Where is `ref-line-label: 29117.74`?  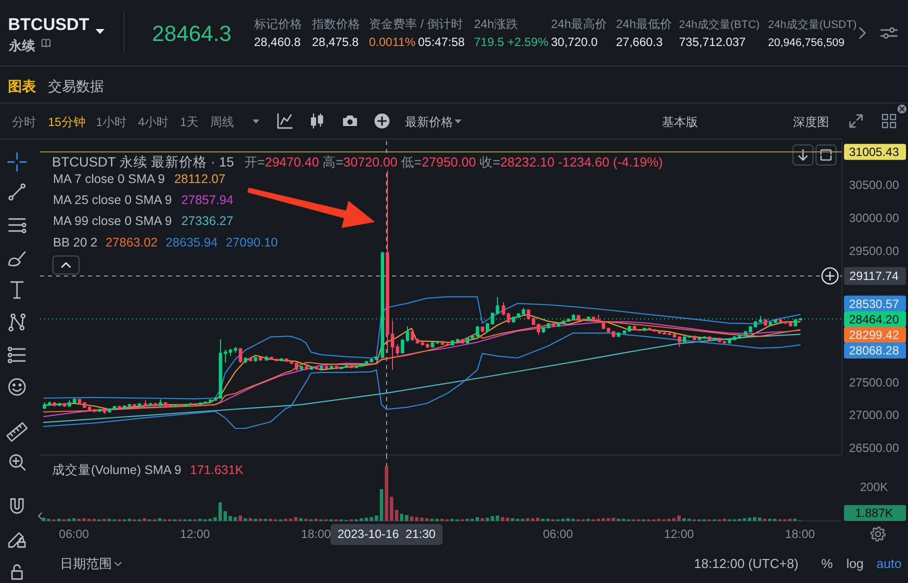 ref-line-label: 29117.74 is located at coordinates (874, 276).